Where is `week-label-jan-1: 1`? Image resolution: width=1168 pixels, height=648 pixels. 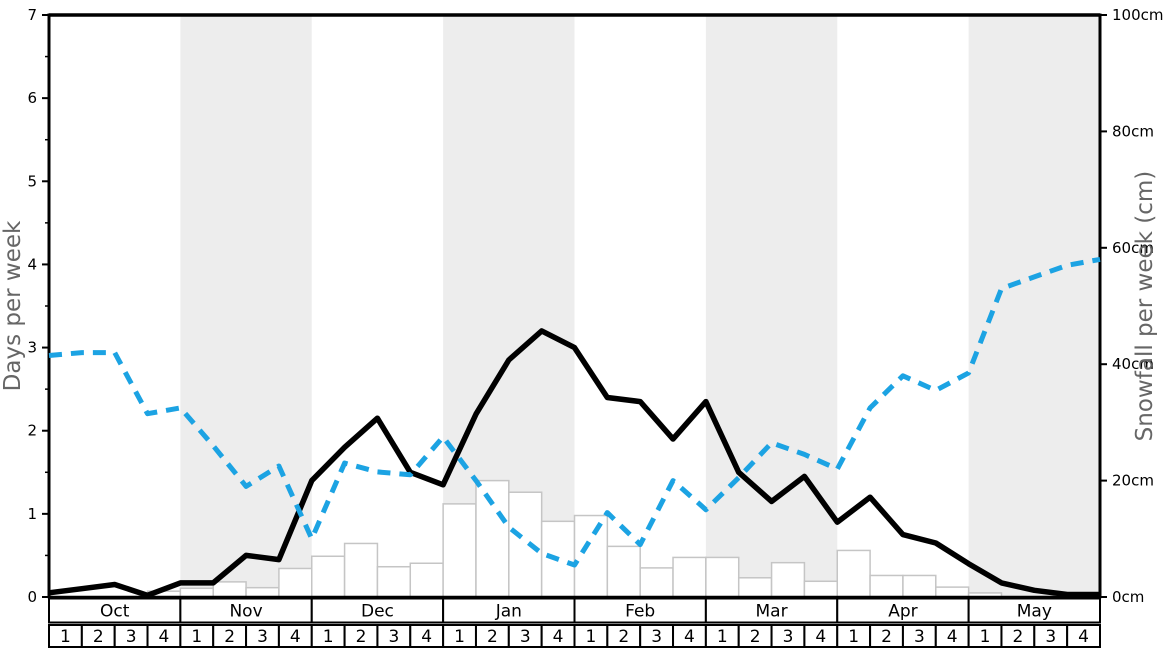
week-label-jan-1: 1 is located at coordinates (459, 637).